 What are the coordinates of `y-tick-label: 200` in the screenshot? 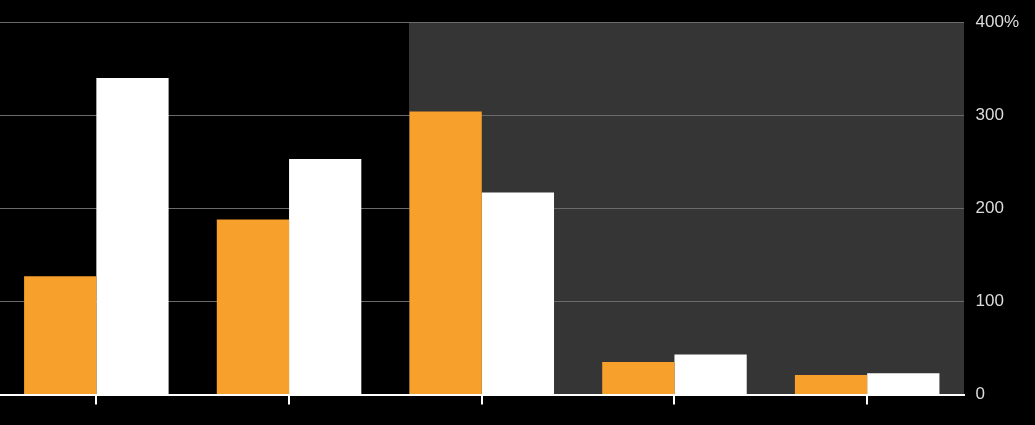 It's located at (989, 208).